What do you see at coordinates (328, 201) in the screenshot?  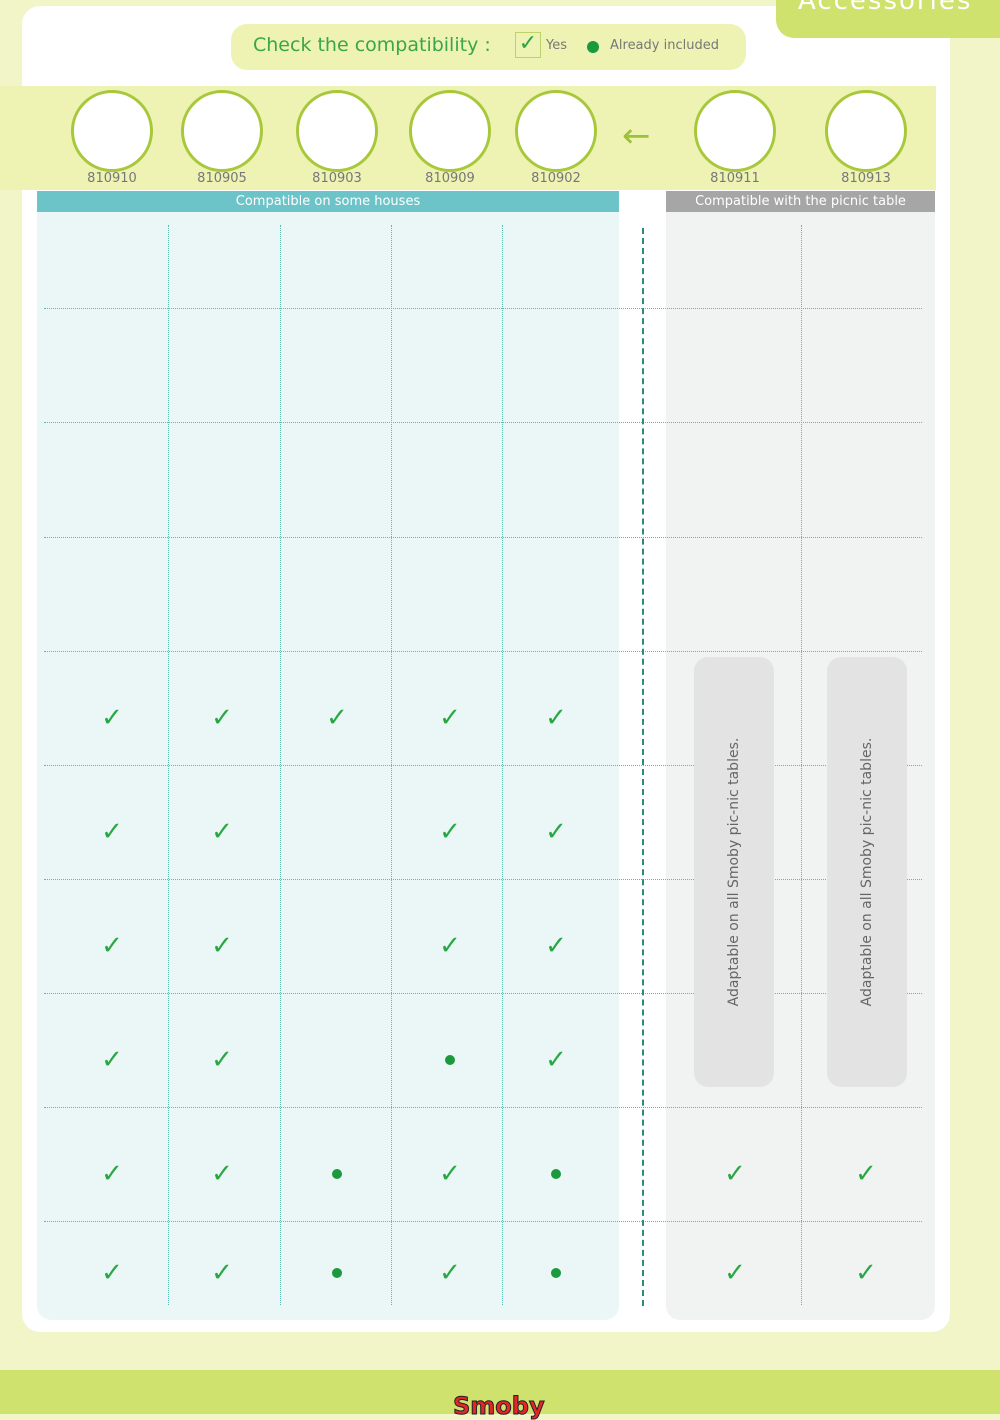 I see `houses-header: Compatible on some houses` at bounding box center [328, 201].